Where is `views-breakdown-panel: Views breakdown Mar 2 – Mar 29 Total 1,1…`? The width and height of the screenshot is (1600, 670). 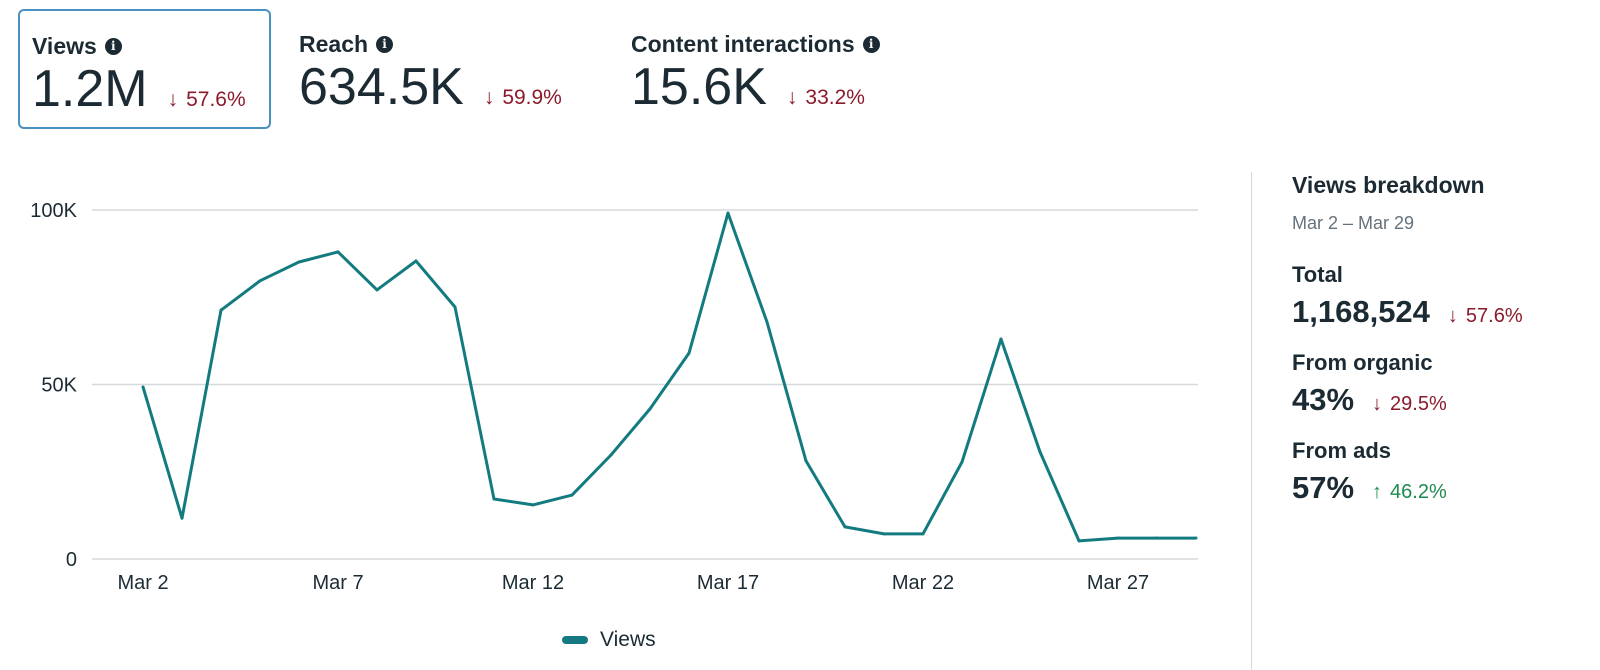 views-breakdown-panel: Views breakdown Mar 2 – Mar 29 Total 1,1… is located at coordinates (1407, 339).